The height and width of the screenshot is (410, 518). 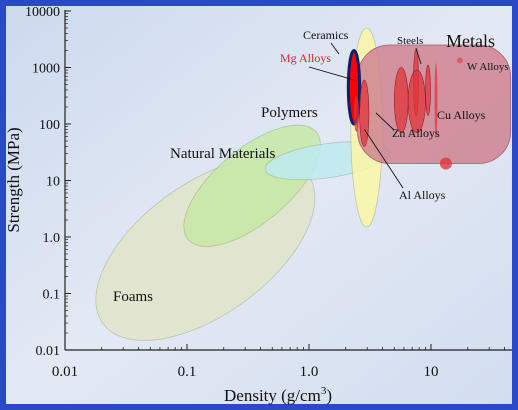 I want to click on bubble-al-alloys-secondary, so click(x=356, y=114).